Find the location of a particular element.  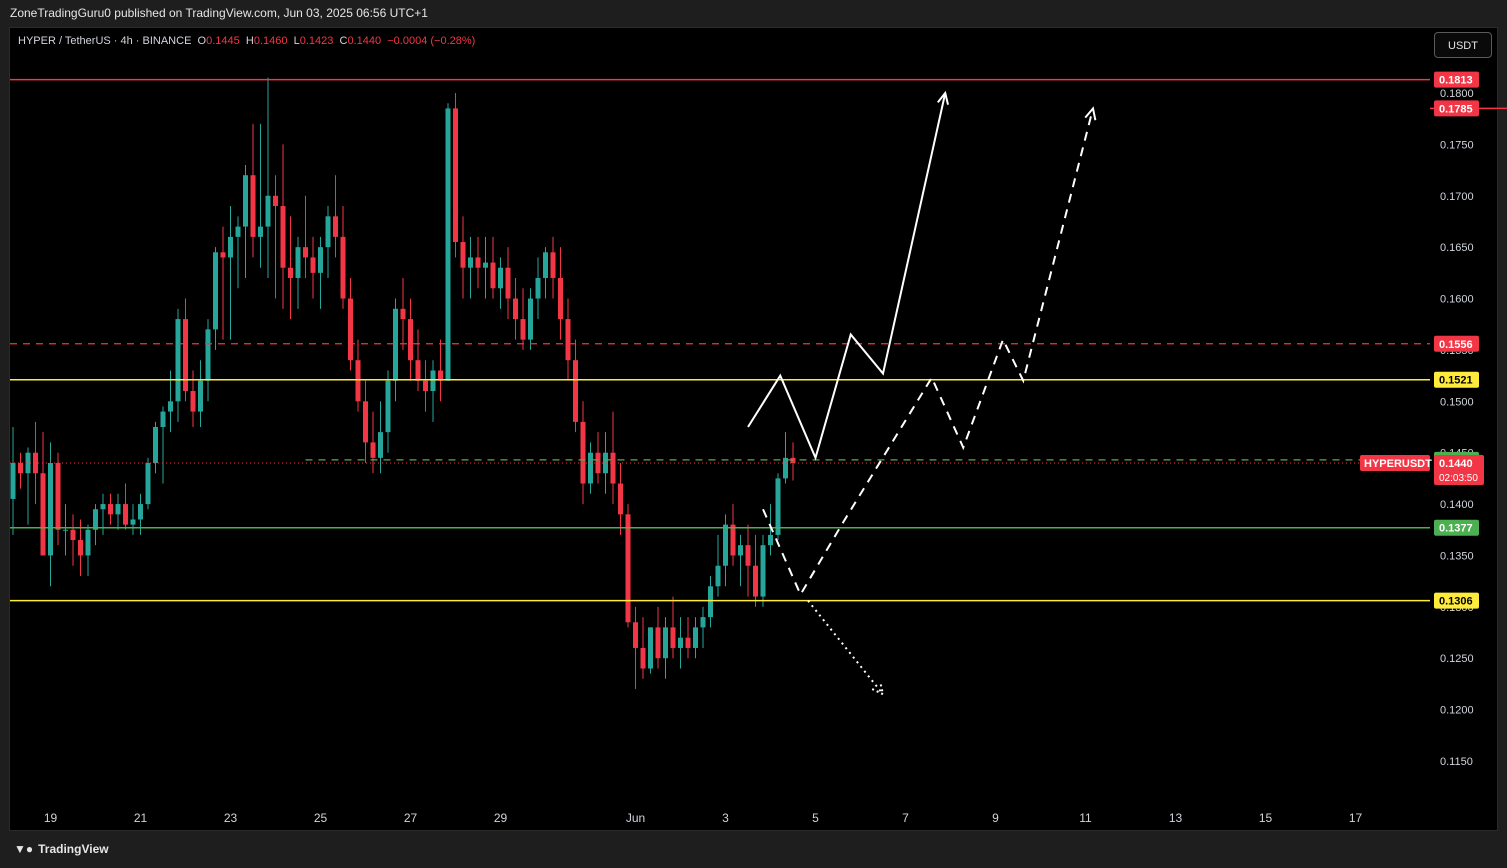

symbol-tag is located at coordinates (1395, 462).